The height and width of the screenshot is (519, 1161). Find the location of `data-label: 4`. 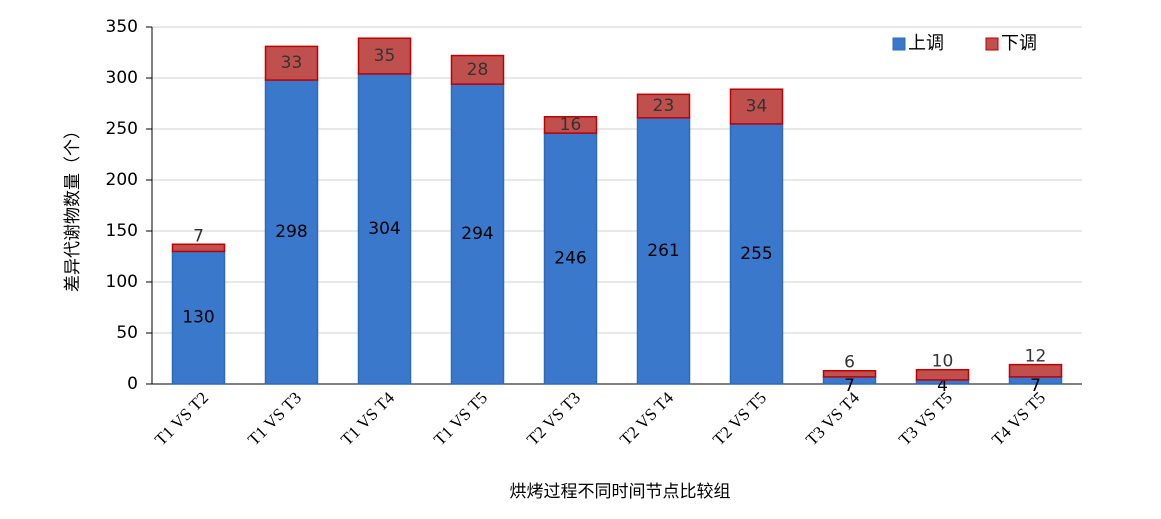

data-label: 4 is located at coordinates (942, 386).